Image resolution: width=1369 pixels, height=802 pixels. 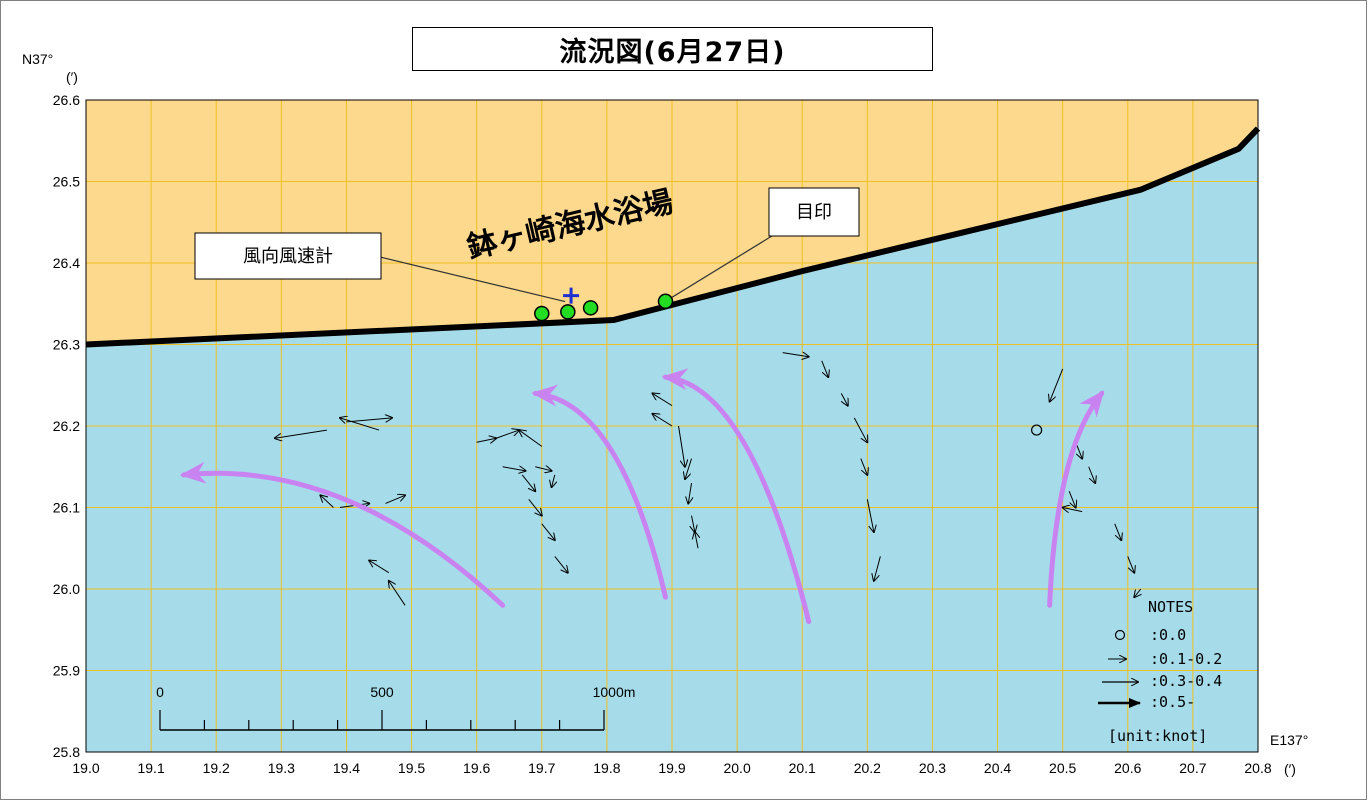 I want to click on y-tick-label: 26.6, so click(x=66, y=100).